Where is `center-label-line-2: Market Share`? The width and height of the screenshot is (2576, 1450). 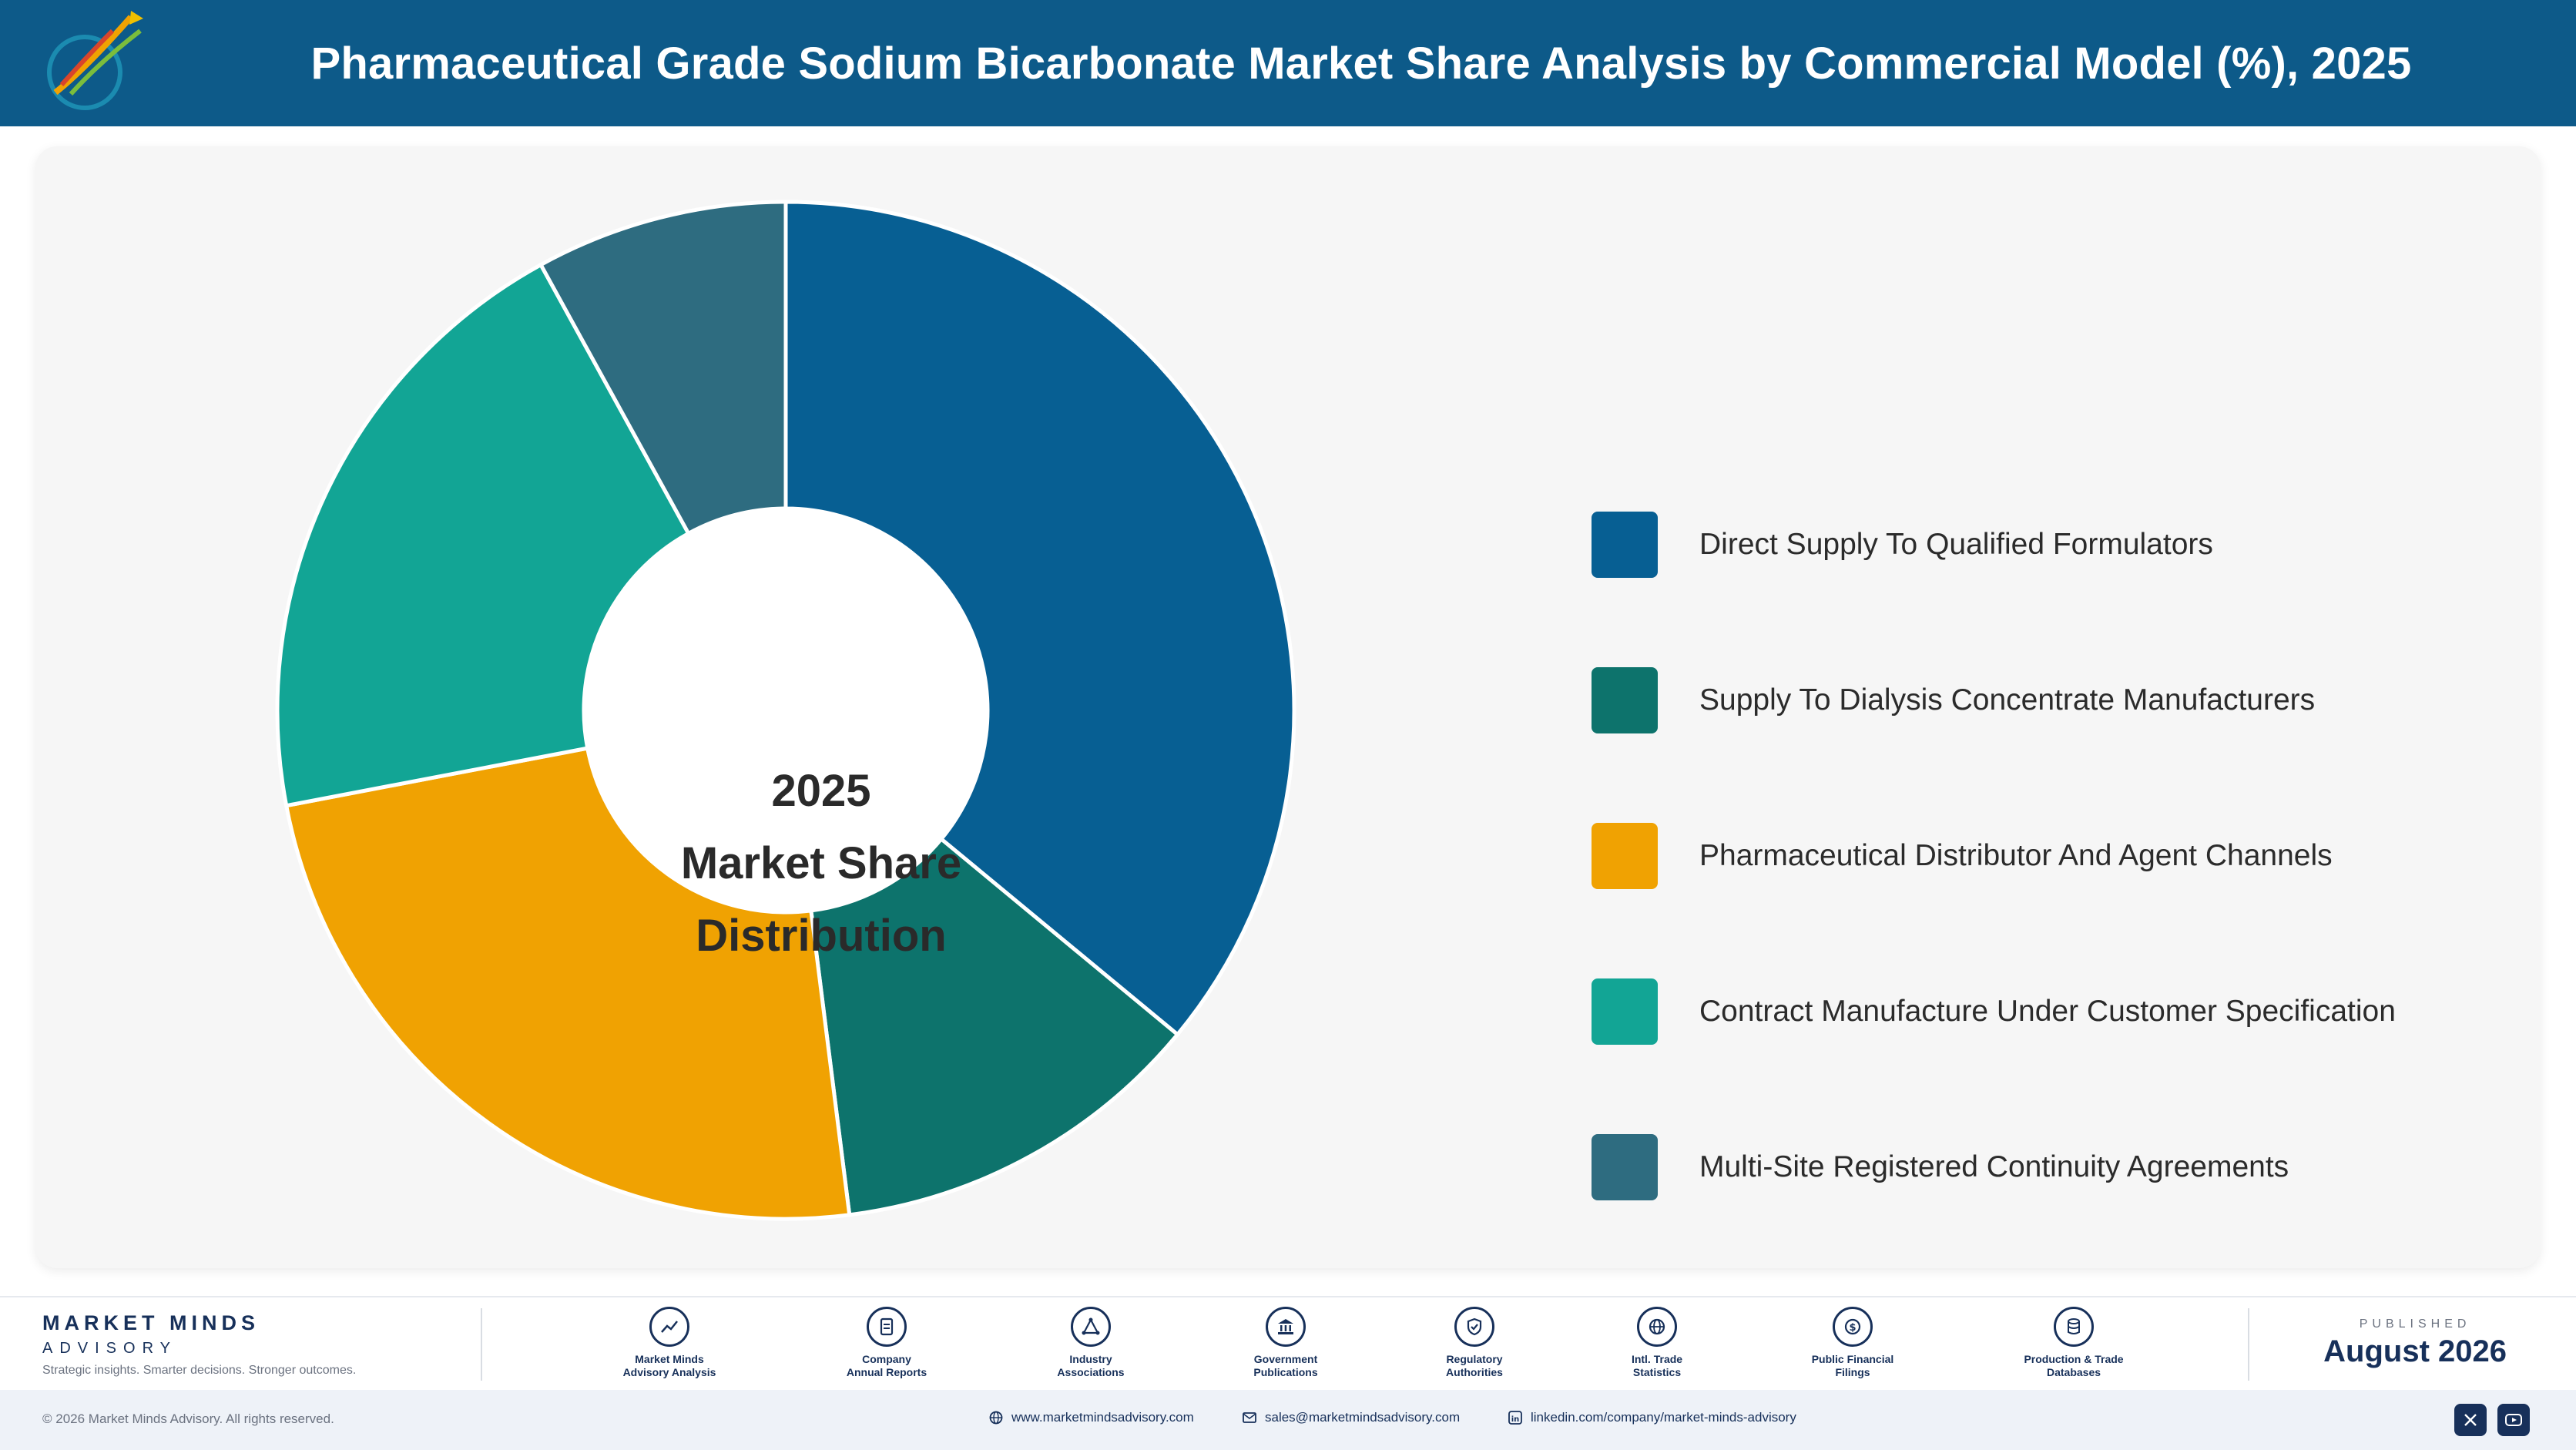
center-label-line-2: Market Share is located at coordinates (821, 863).